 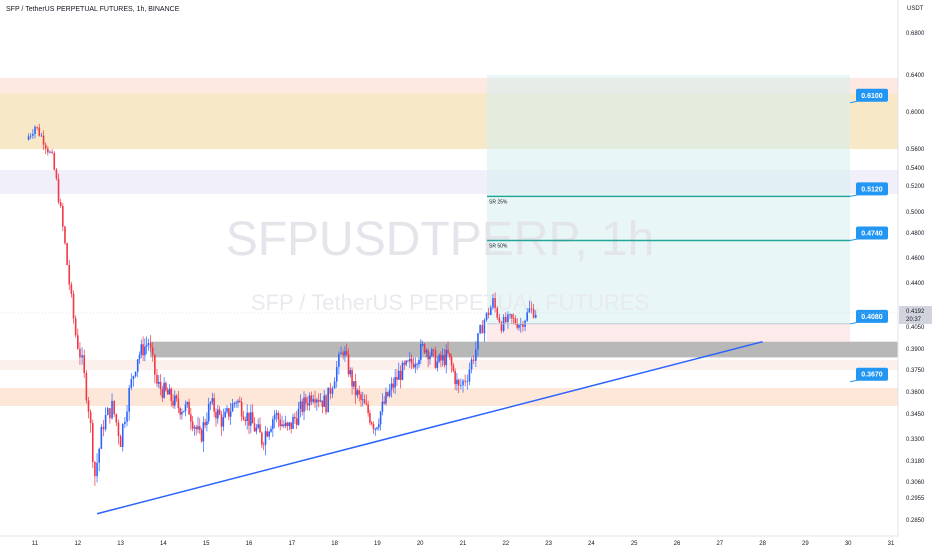 What do you see at coordinates (915, 9) in the screenshot?
I see `price-unit-label: USDT` at bounding box center [915, 9].